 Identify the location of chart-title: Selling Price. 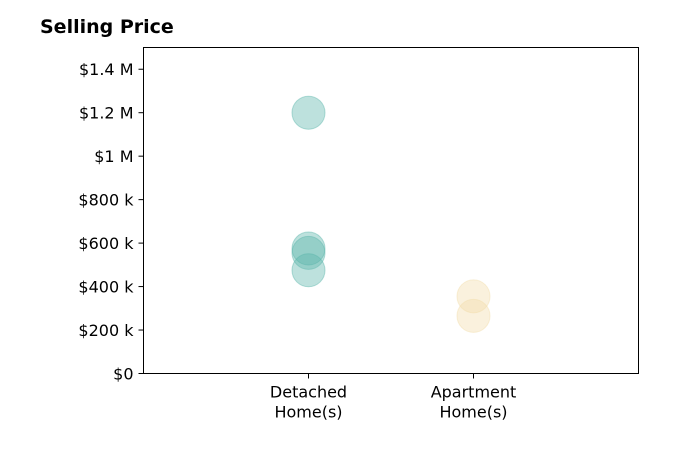
(107, 27).